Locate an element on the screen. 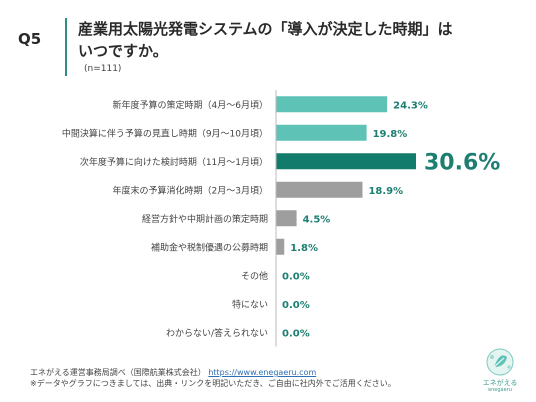  category-label: 年度末の予算消化時期（2月〜3月頃） is located at coordinates (190, 190).